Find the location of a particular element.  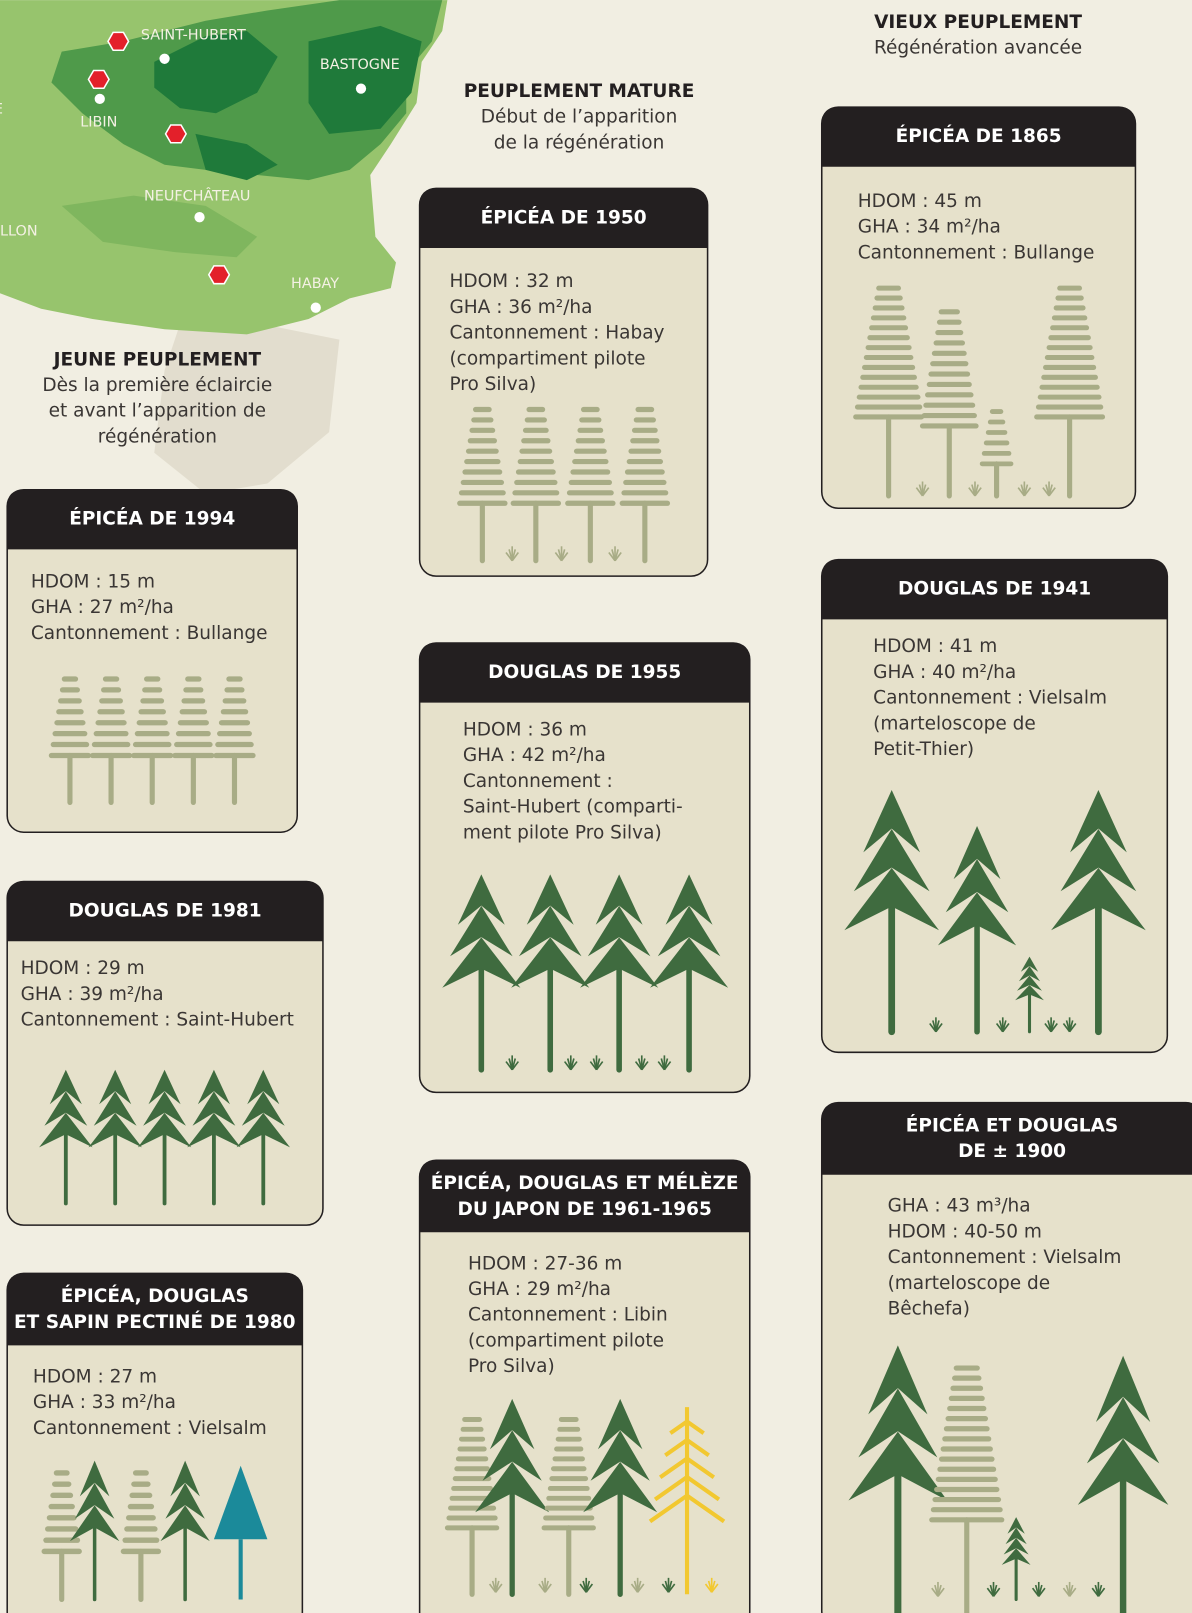

card-title: ÉPICÉA DE 1994 is located at coordinates (152, 519).